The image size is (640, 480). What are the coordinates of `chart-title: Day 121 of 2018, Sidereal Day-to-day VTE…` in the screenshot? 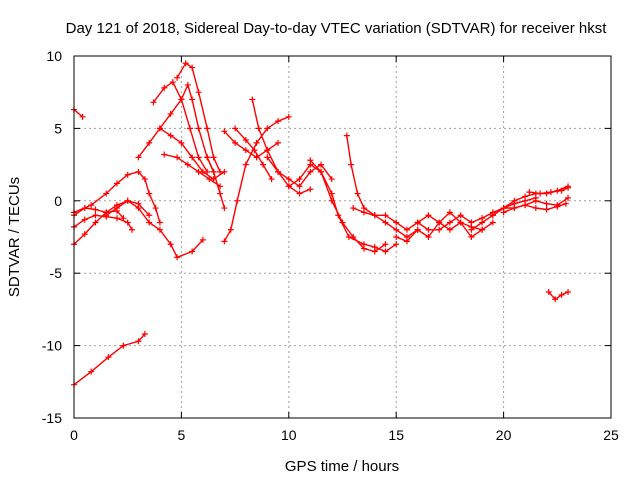 It's located at (337, 28).